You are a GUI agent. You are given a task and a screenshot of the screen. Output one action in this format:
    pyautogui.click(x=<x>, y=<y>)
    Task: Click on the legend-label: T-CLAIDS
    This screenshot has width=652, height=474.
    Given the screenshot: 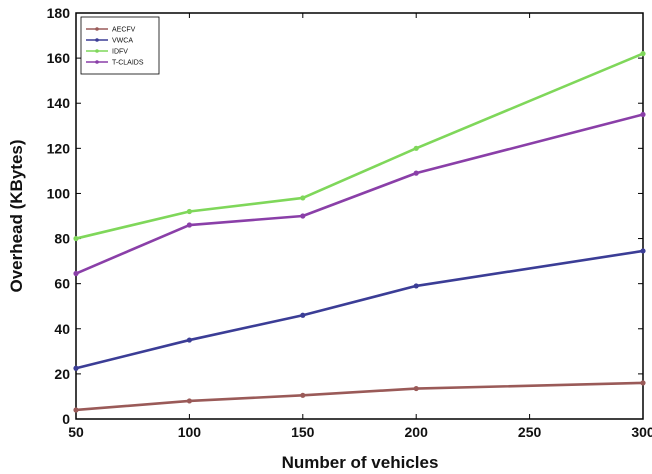 What is the action you would take?
    pyautogui.click(x=128, y=63)
    